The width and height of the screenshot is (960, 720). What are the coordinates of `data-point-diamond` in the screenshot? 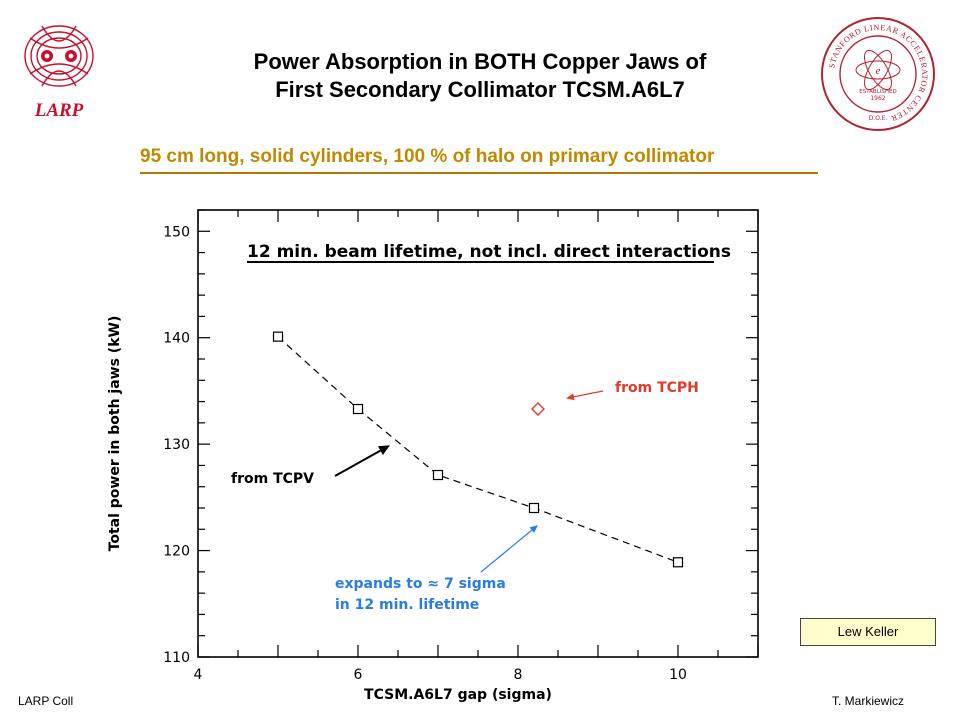 It's located at (538, 409).